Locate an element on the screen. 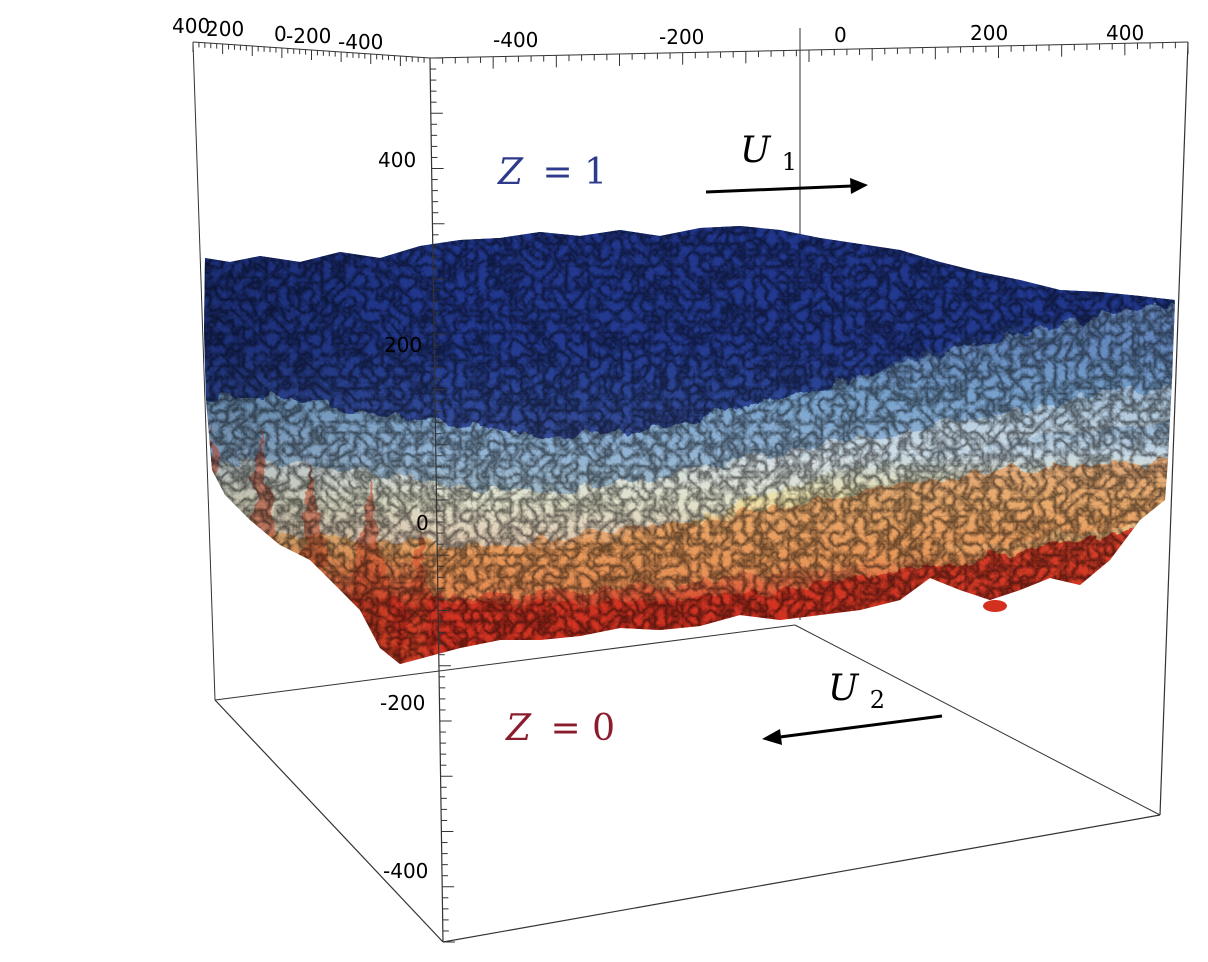 The height and width of the screenshot is (962, 1208). axis-top-front: -400 -200 0 200 400 is located at coordinates (818, 36).